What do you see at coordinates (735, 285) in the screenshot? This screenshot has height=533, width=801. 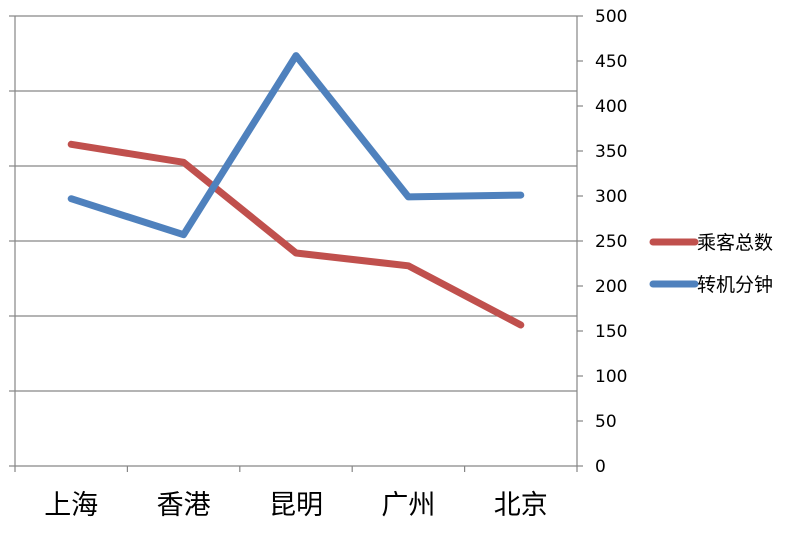 I see `legend-label: 转机分钟` at bounding box center [735, 285].